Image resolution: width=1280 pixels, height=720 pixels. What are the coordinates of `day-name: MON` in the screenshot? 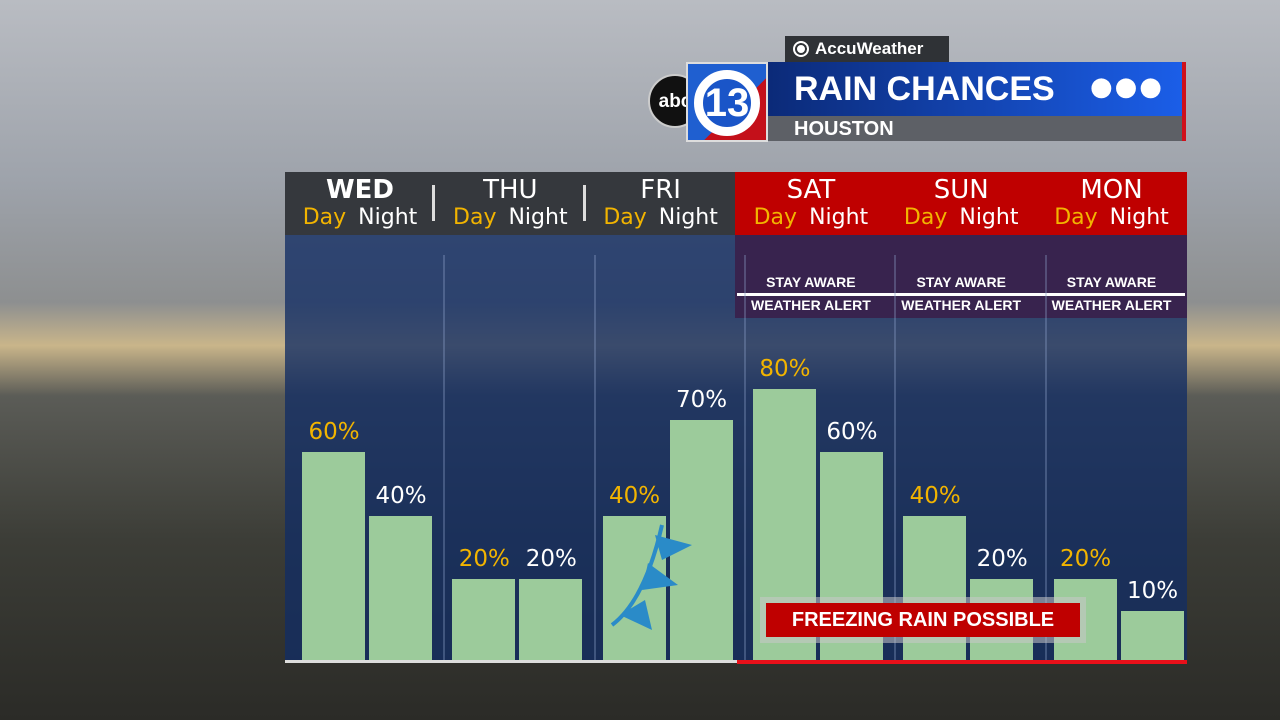 It's located at (1111, 190).